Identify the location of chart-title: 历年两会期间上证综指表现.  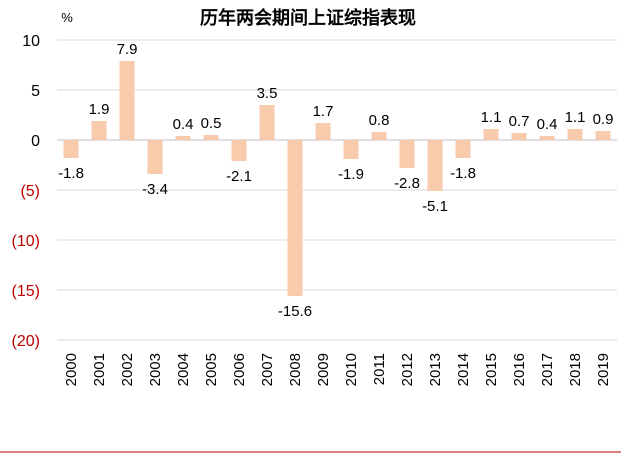
(308, 18).